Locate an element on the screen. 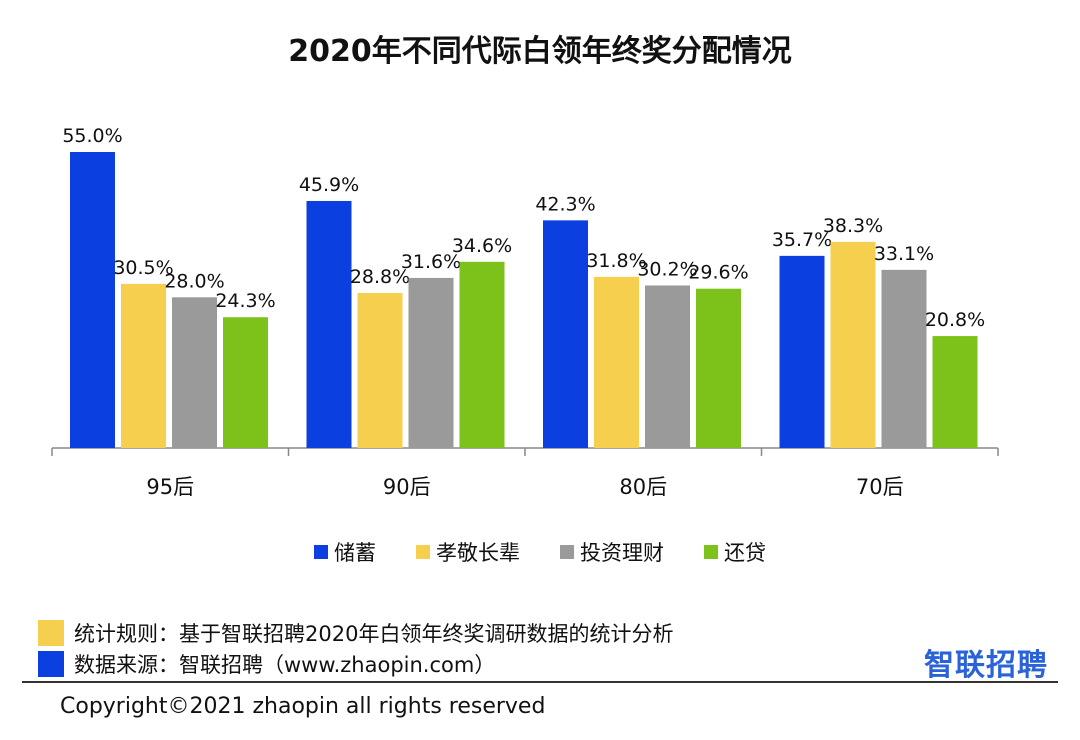 This screenshot has width=1080, height=740. footer-divider is located at coordinates (540, 682).